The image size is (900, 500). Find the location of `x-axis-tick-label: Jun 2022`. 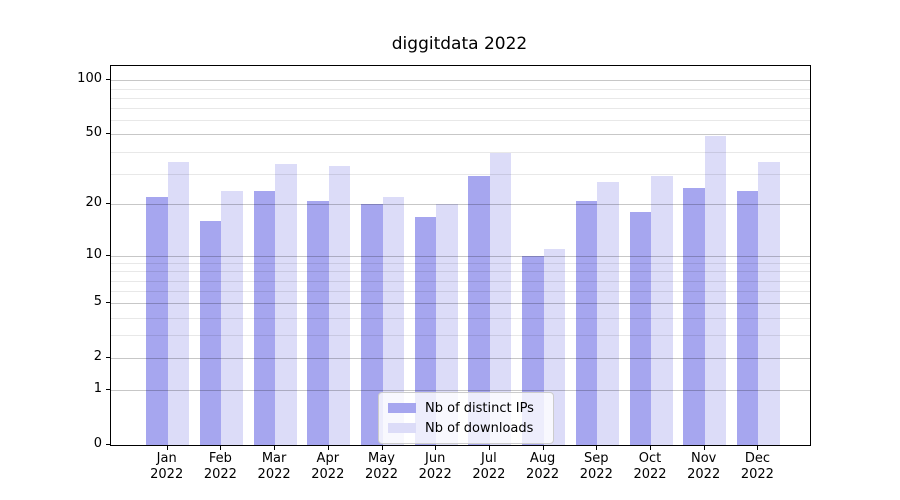

x-axis-tick-label: Jun 2022 is located at coordinates (435, 466).